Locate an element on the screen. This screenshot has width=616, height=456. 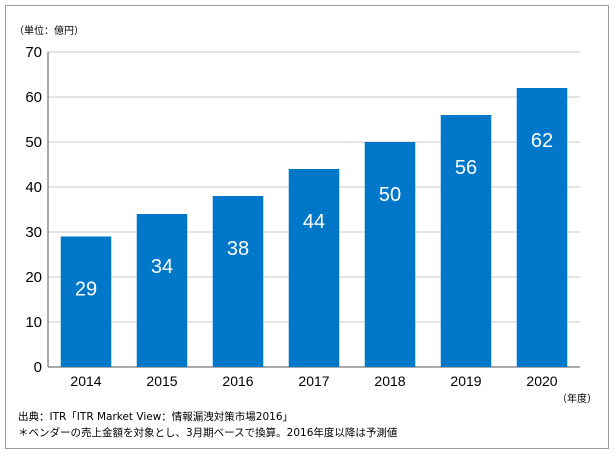
source-note: 出典：ITR「ITR Market View：情報漏洩対策市場2016」 is located at coordinates (156, 417).